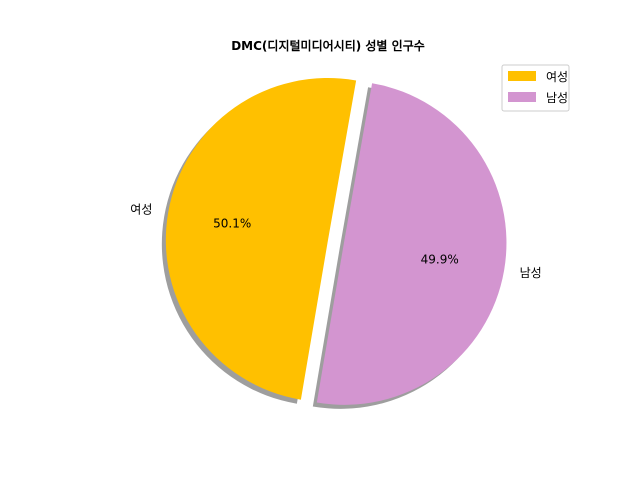  What do you see at coordinates (557, 98) in the screenshot?
I see `legend-label-male: 남성` at bounding box center [557, 98].